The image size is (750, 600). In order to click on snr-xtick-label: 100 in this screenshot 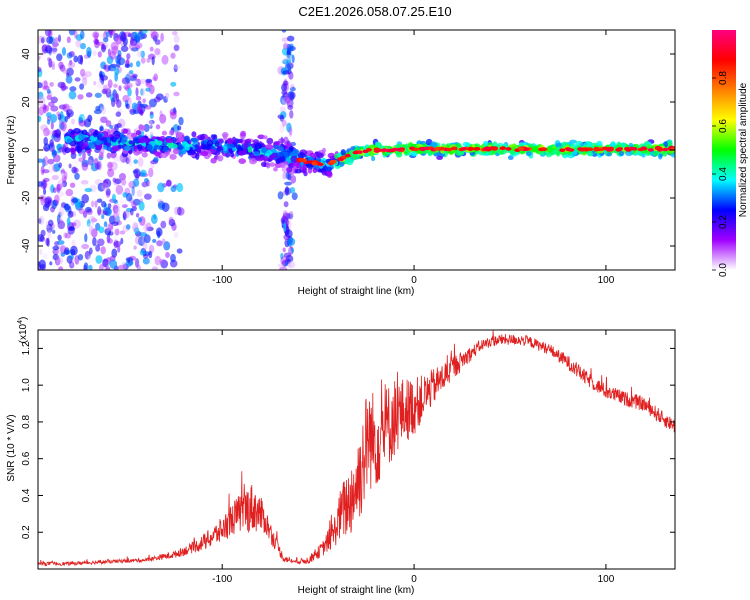, I will do `click(606, 579)`.